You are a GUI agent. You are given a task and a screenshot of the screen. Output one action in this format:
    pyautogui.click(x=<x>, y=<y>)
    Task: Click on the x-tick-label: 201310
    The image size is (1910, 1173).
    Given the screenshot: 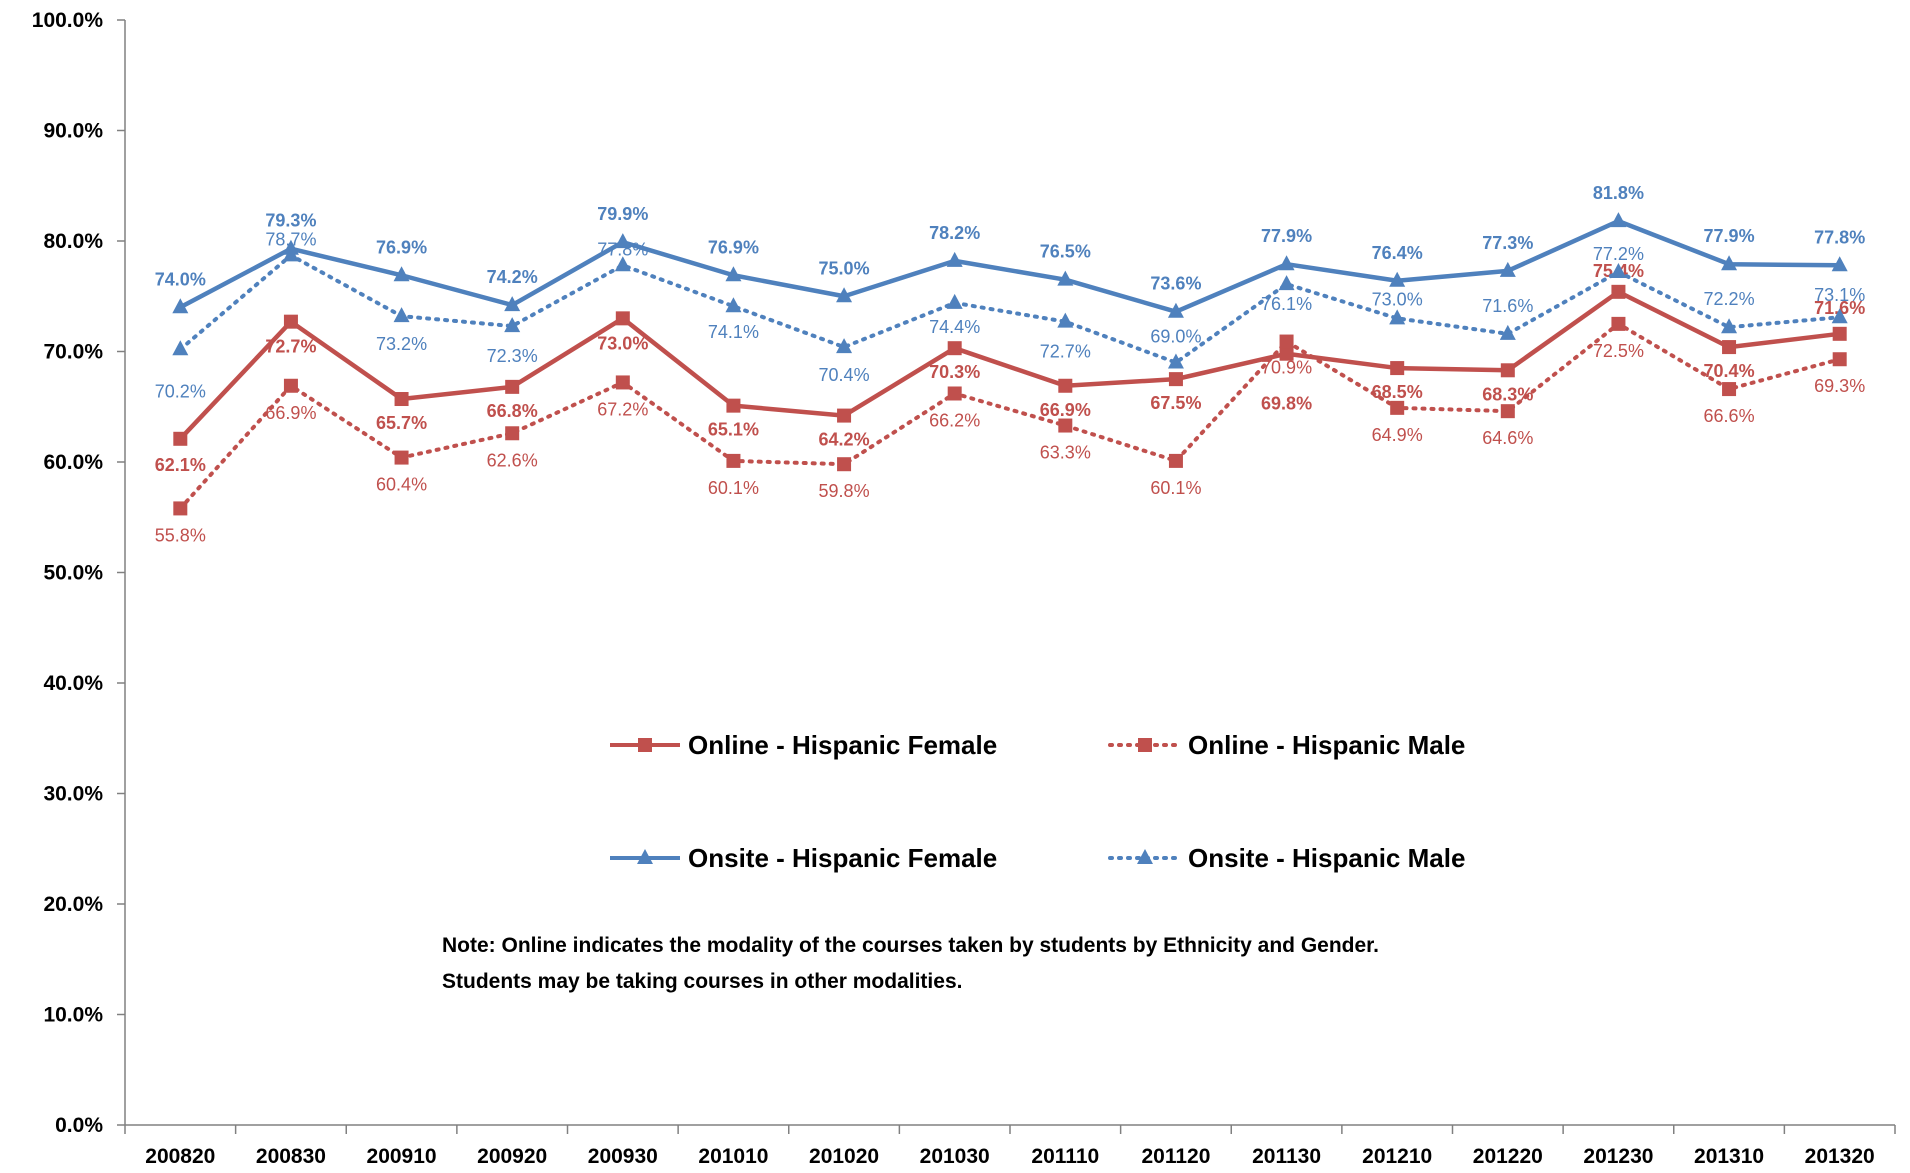 What is the action you would take?
    pyautogui.click(x=1729, y=1156)
    